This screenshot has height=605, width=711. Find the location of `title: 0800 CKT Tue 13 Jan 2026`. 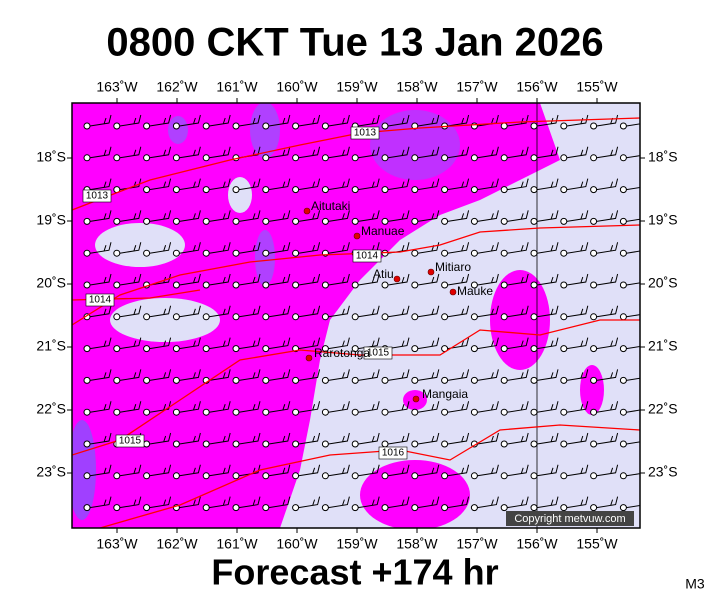

title: 0800 CKT Tue 13 Jan 2026 is located at coordinates (354, 43).